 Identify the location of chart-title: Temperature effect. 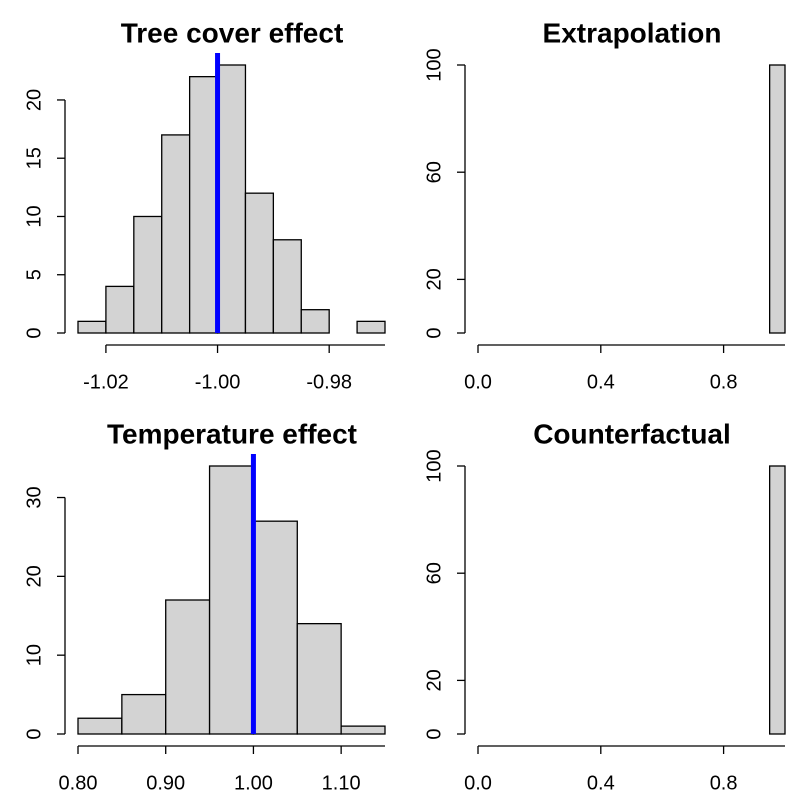
(232, 433).